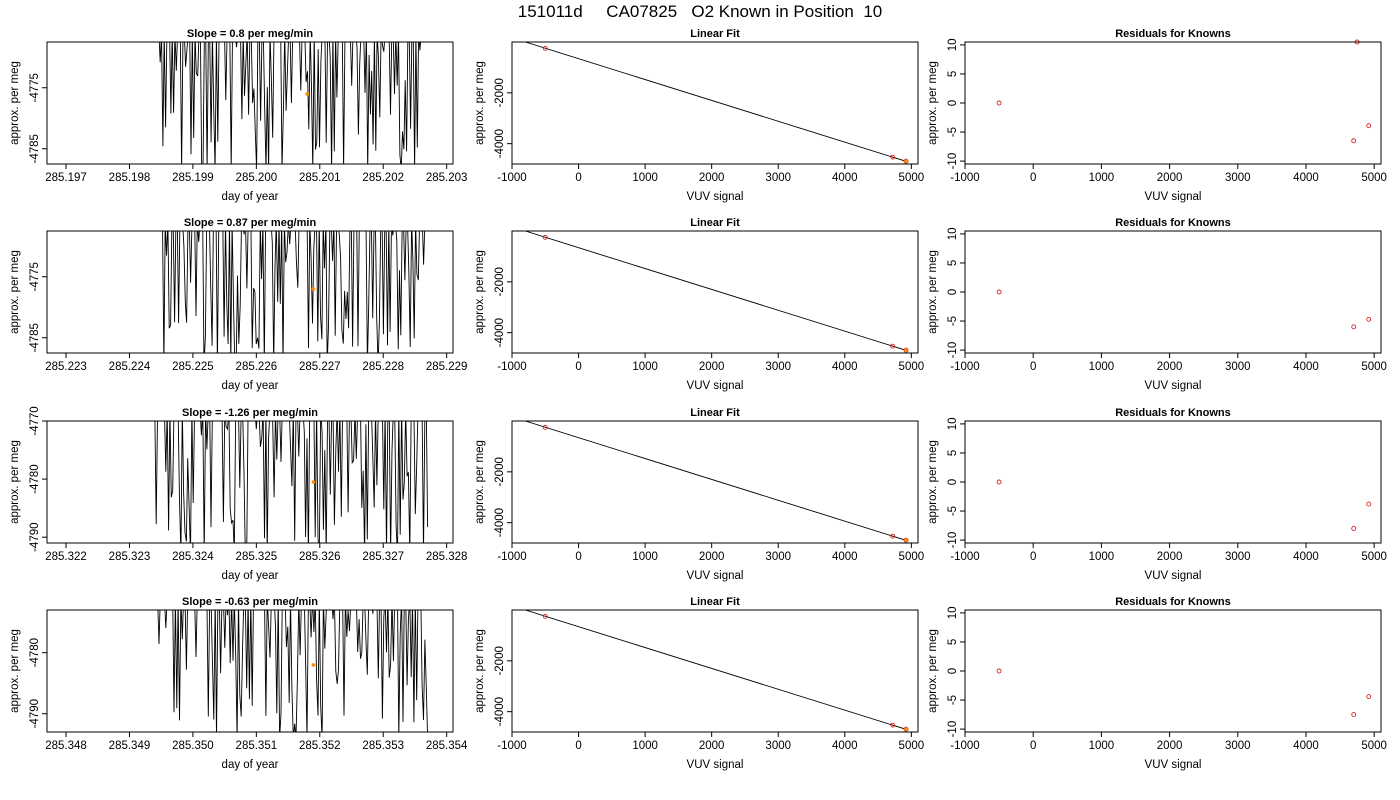 The width and height of the screenshot is (1400, 800). What do you see at coordinates (1306, 178) in the screenshot?
I see `panel-3-xtick-label: 4000` at bounding box center [1306, 178].